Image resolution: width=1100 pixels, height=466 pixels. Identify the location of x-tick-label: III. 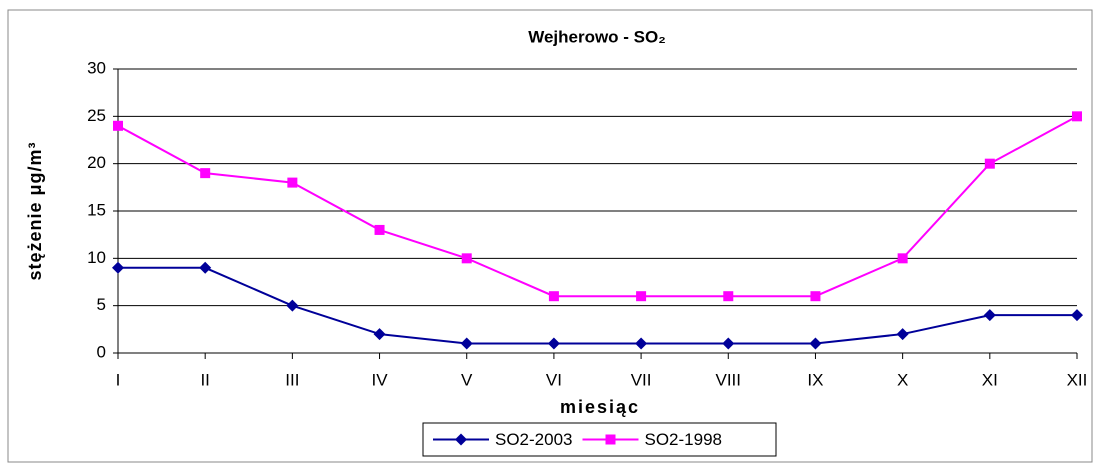
(292, 379).